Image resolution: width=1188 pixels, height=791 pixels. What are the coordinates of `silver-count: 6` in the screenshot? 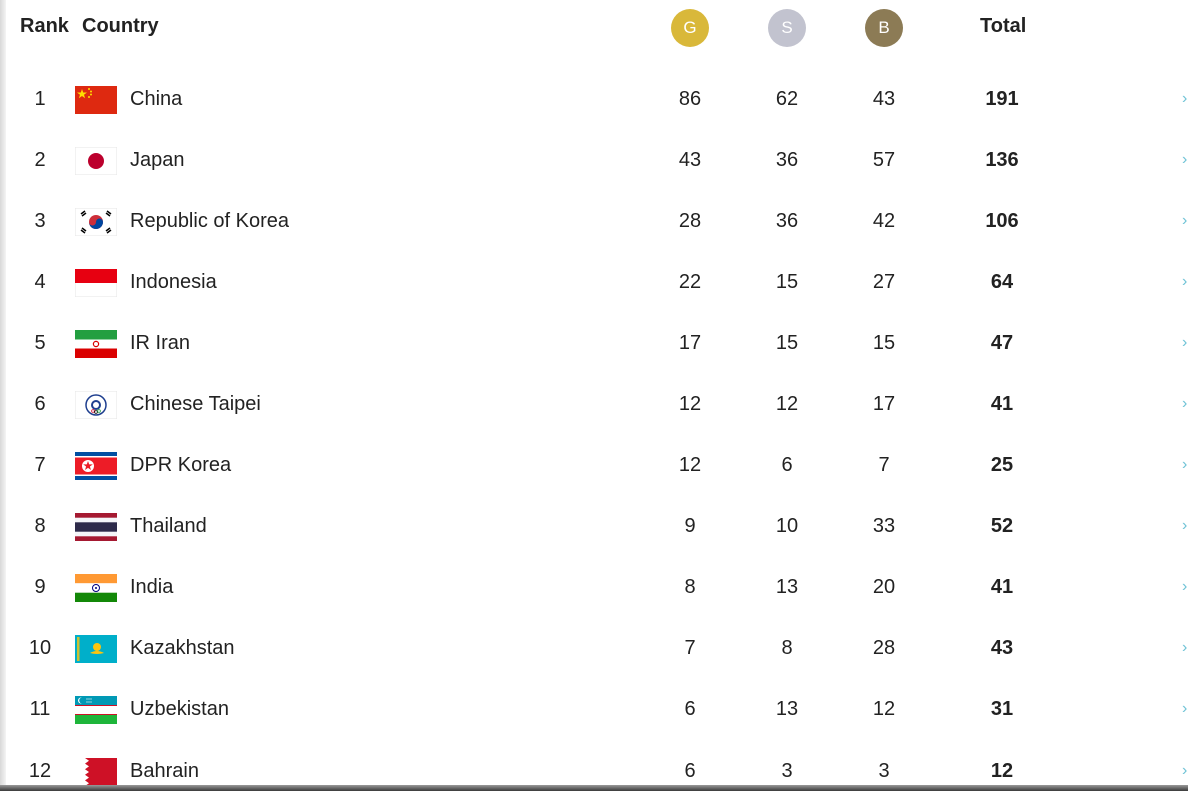 It's located at (787, 465).